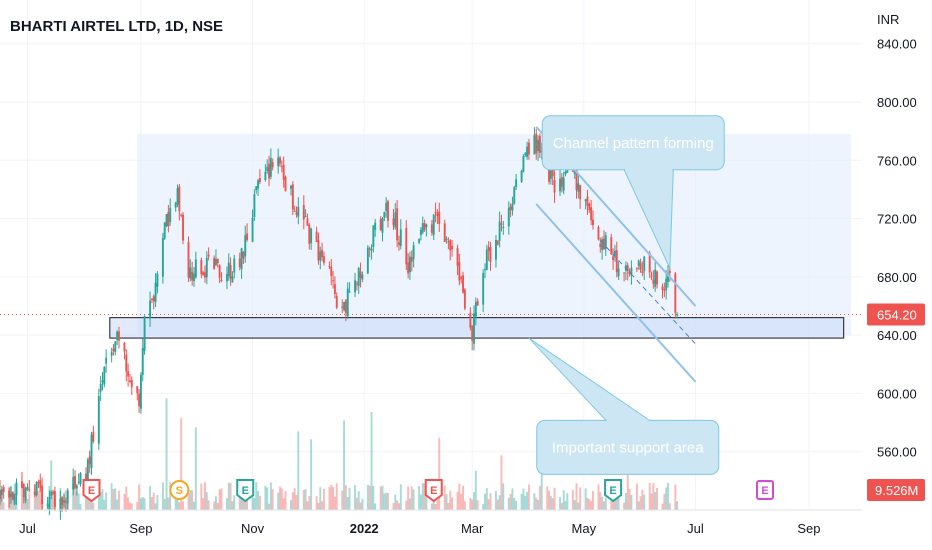  What do you see at coordinates (179, 490) in the screenshot?
I see `event-marker-s: S` at bounding box center [179, 490].